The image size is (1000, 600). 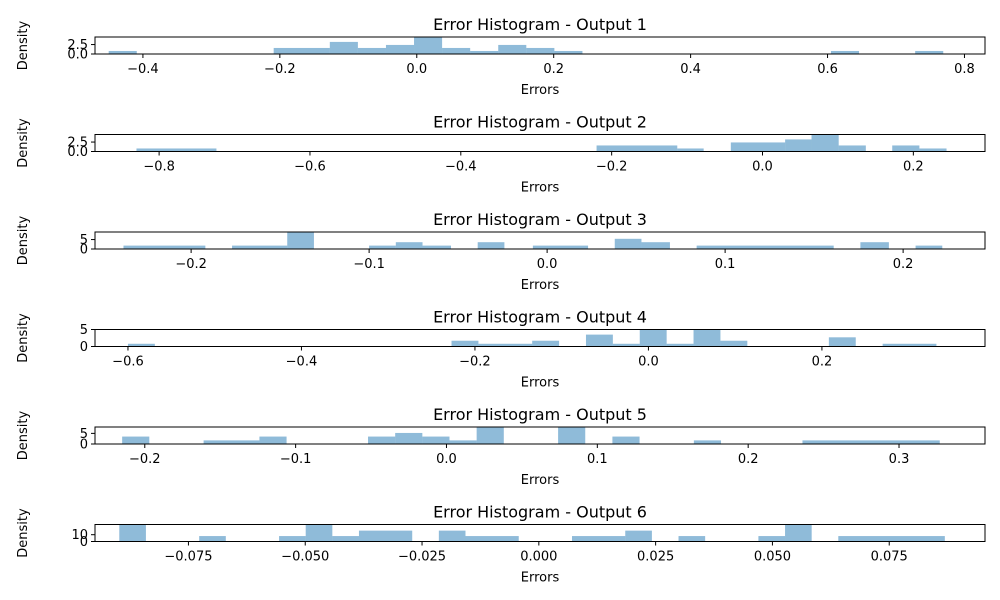 I want to click on x-tick-label: 0.025, so click(x=655, y=557).